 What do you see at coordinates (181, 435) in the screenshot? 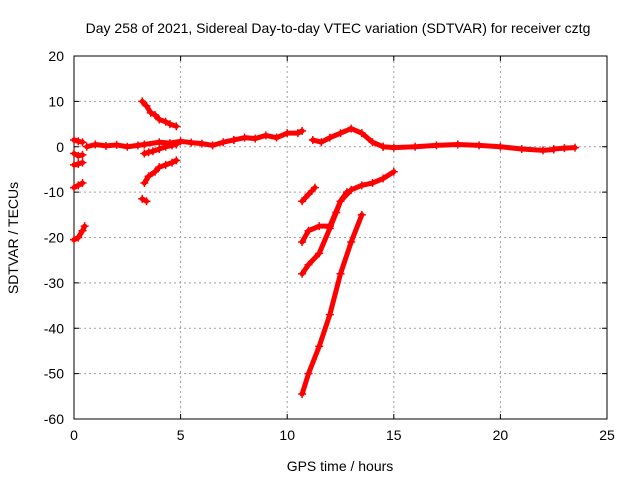
I see `x-tick-label: 5` at bounding box center [181, 435].